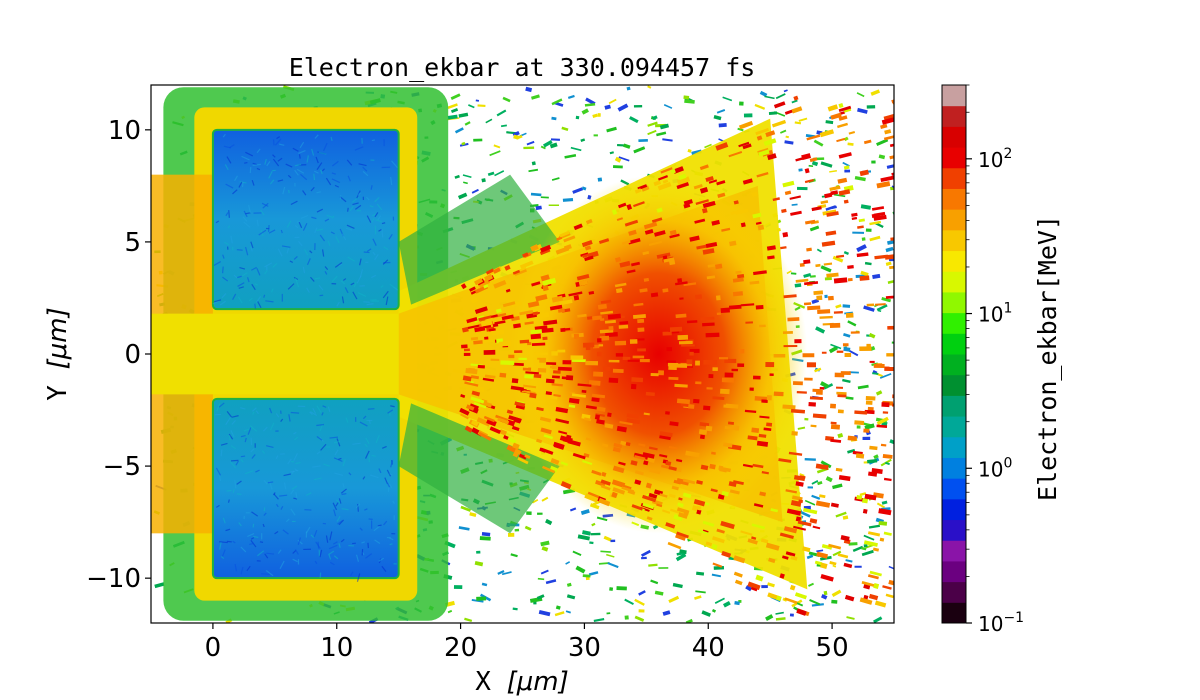 Image resolution: width=1200 pixels, height=700 pixels. Describe the element at coordinates (124, 131) in the screenshot. I see `y-tick-label: 10` at that location.